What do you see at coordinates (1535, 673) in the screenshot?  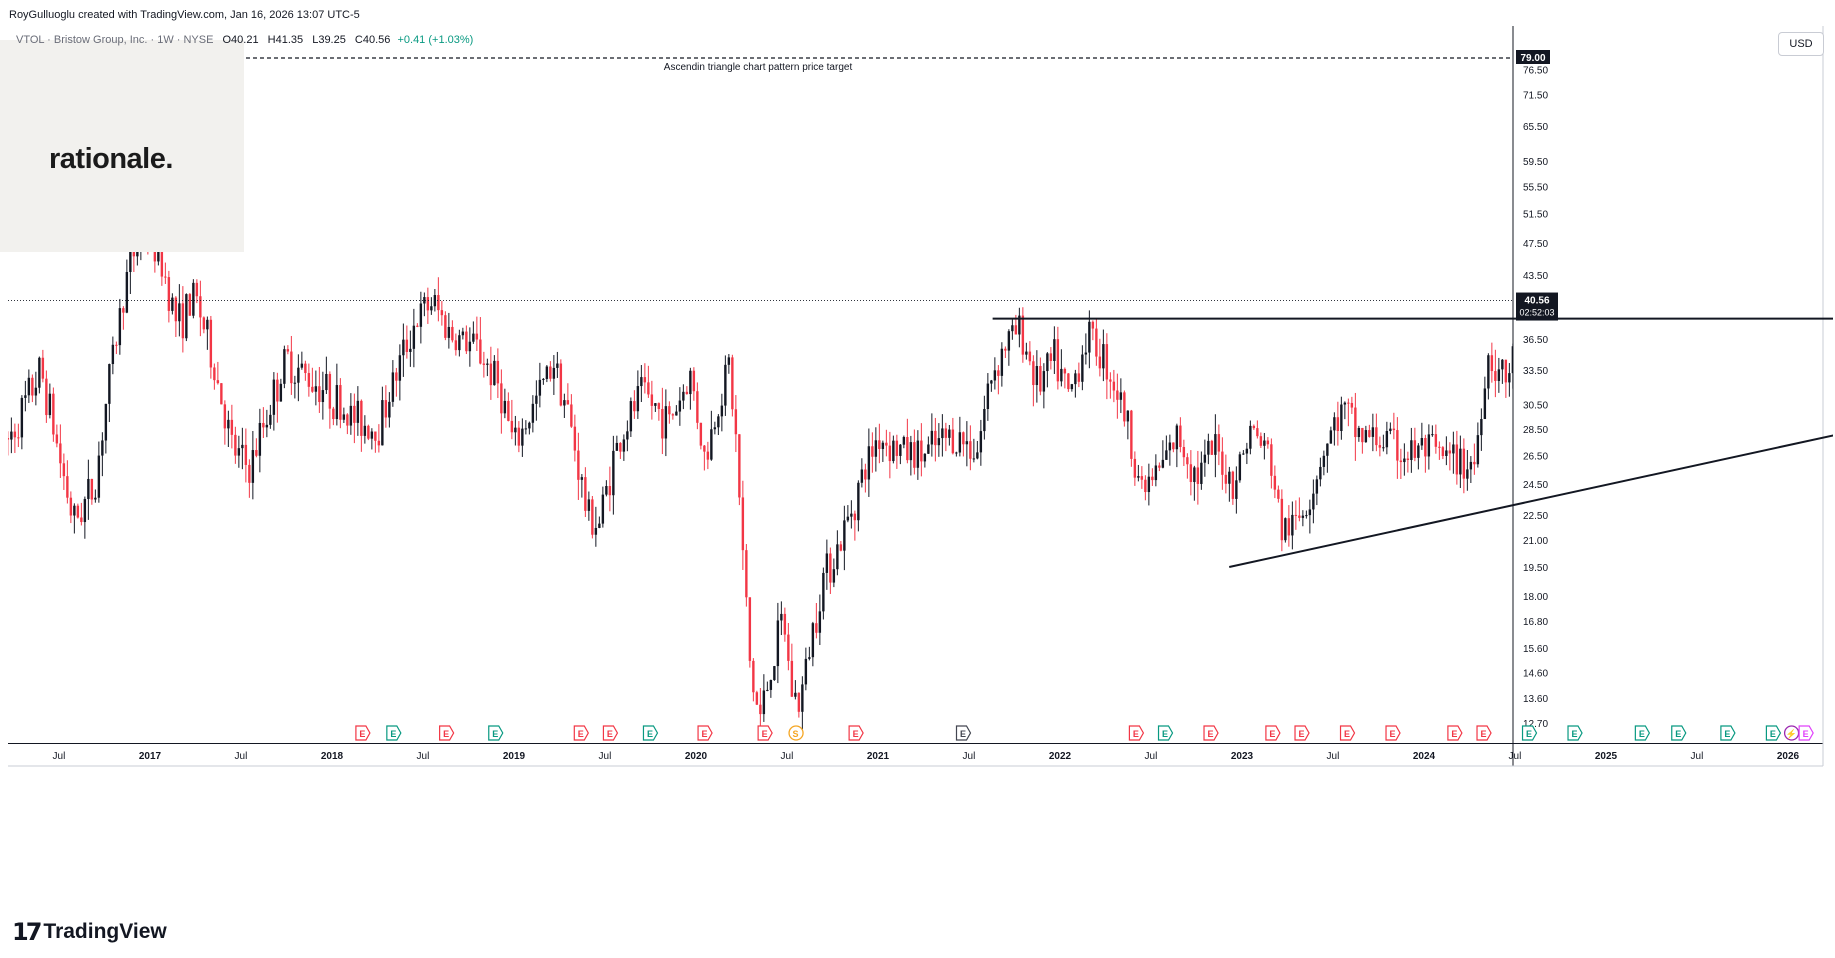 I see `price-tick-label: 14.60` at bounding box center [1535, 673].